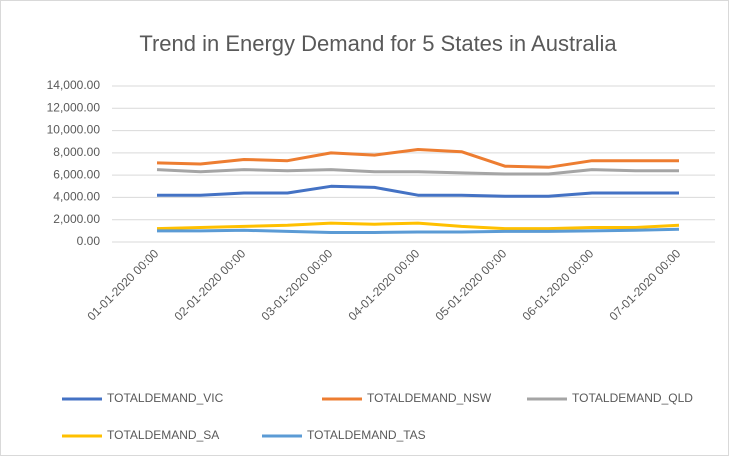  Describe the element at coordinates (74, 107) in the screenshot. I see `y-tick-label: 12,000.00` at that location.